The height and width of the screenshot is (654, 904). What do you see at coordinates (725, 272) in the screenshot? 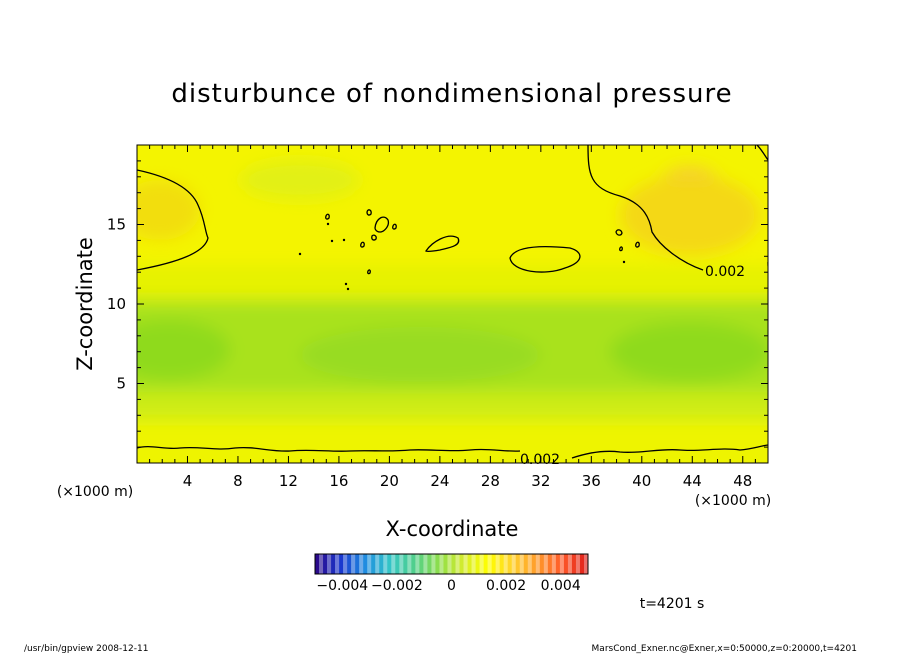
I see `contour-label-upper: 0.002` at bounding box center [725, 272].